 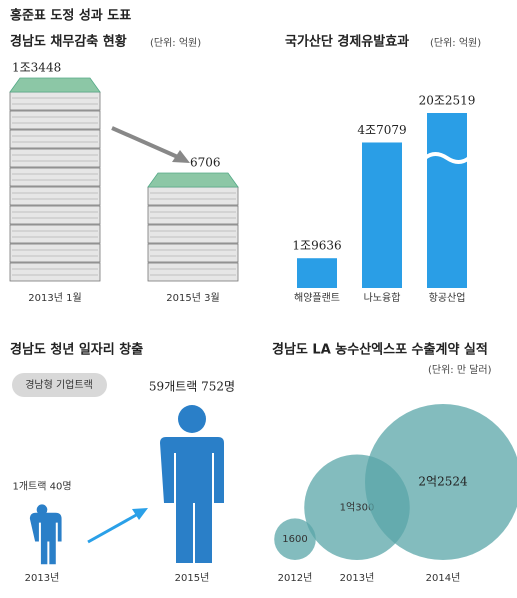 What do you see at coordinates (447, 297) in the screenshot?
I see `x-tick-label: 항공산업` at bounding box center [447, 297].